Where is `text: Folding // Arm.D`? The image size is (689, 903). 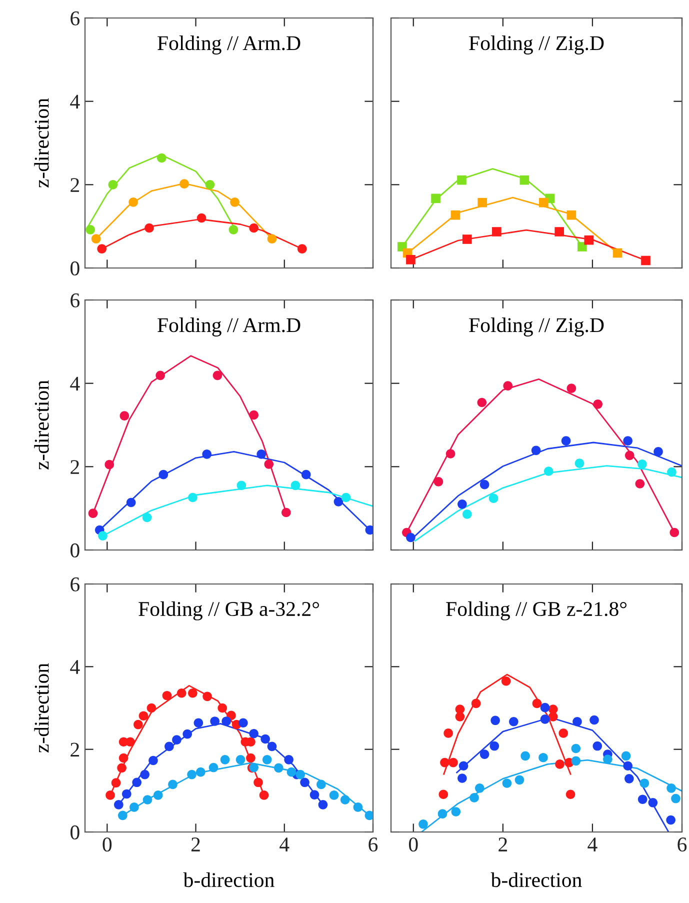
text: Folding // Arm.D is located at coordinates (229, 45).